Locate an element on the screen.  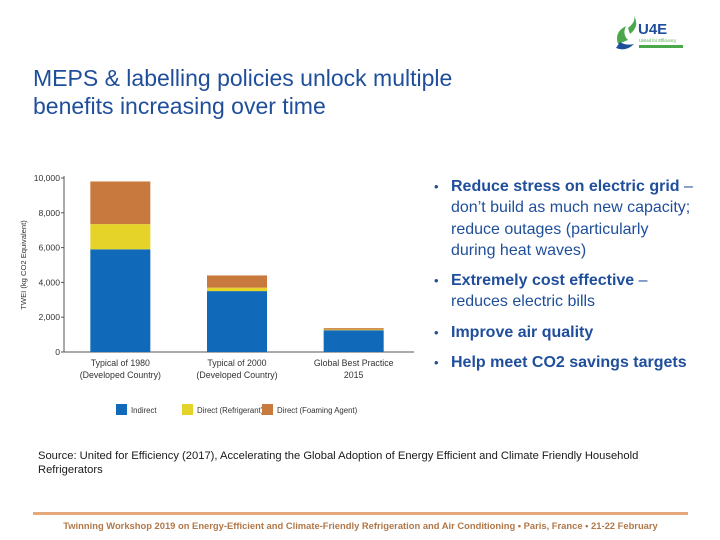
y-tick-label: 0 is located at coordinates (57, 352).